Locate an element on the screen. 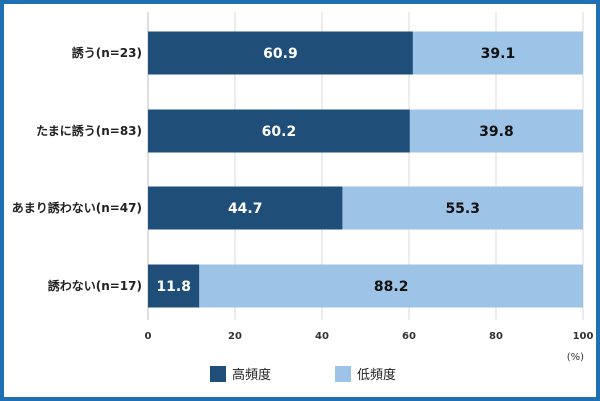 This screenshot has height=401, width=600. bar-value-label: 11.8 is located at coordinates (173, 287).